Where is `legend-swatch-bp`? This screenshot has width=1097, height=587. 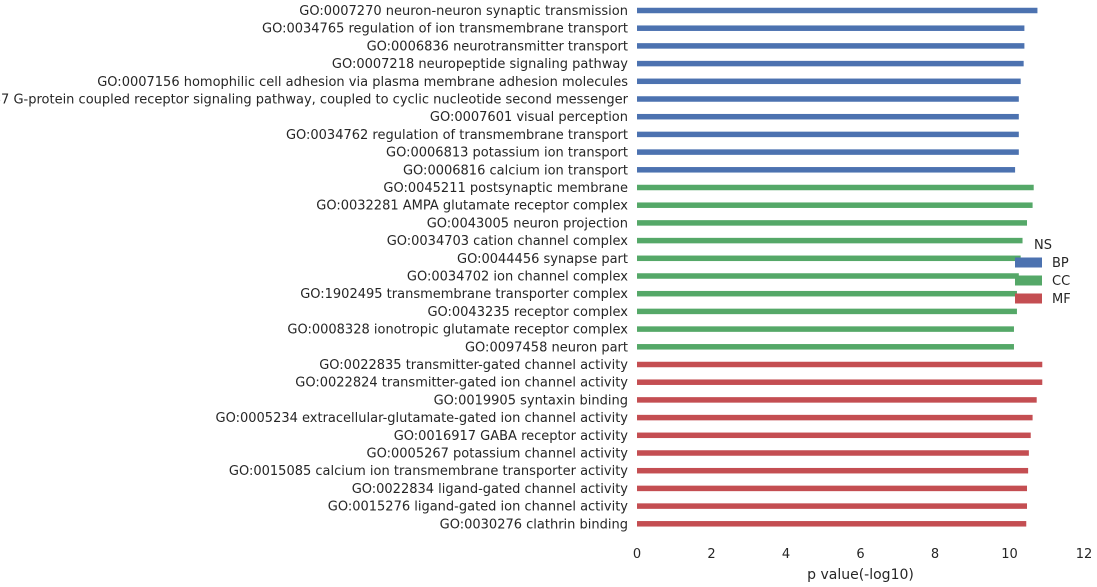 legend-swatch-bp is located at coordinates (1028, 262).